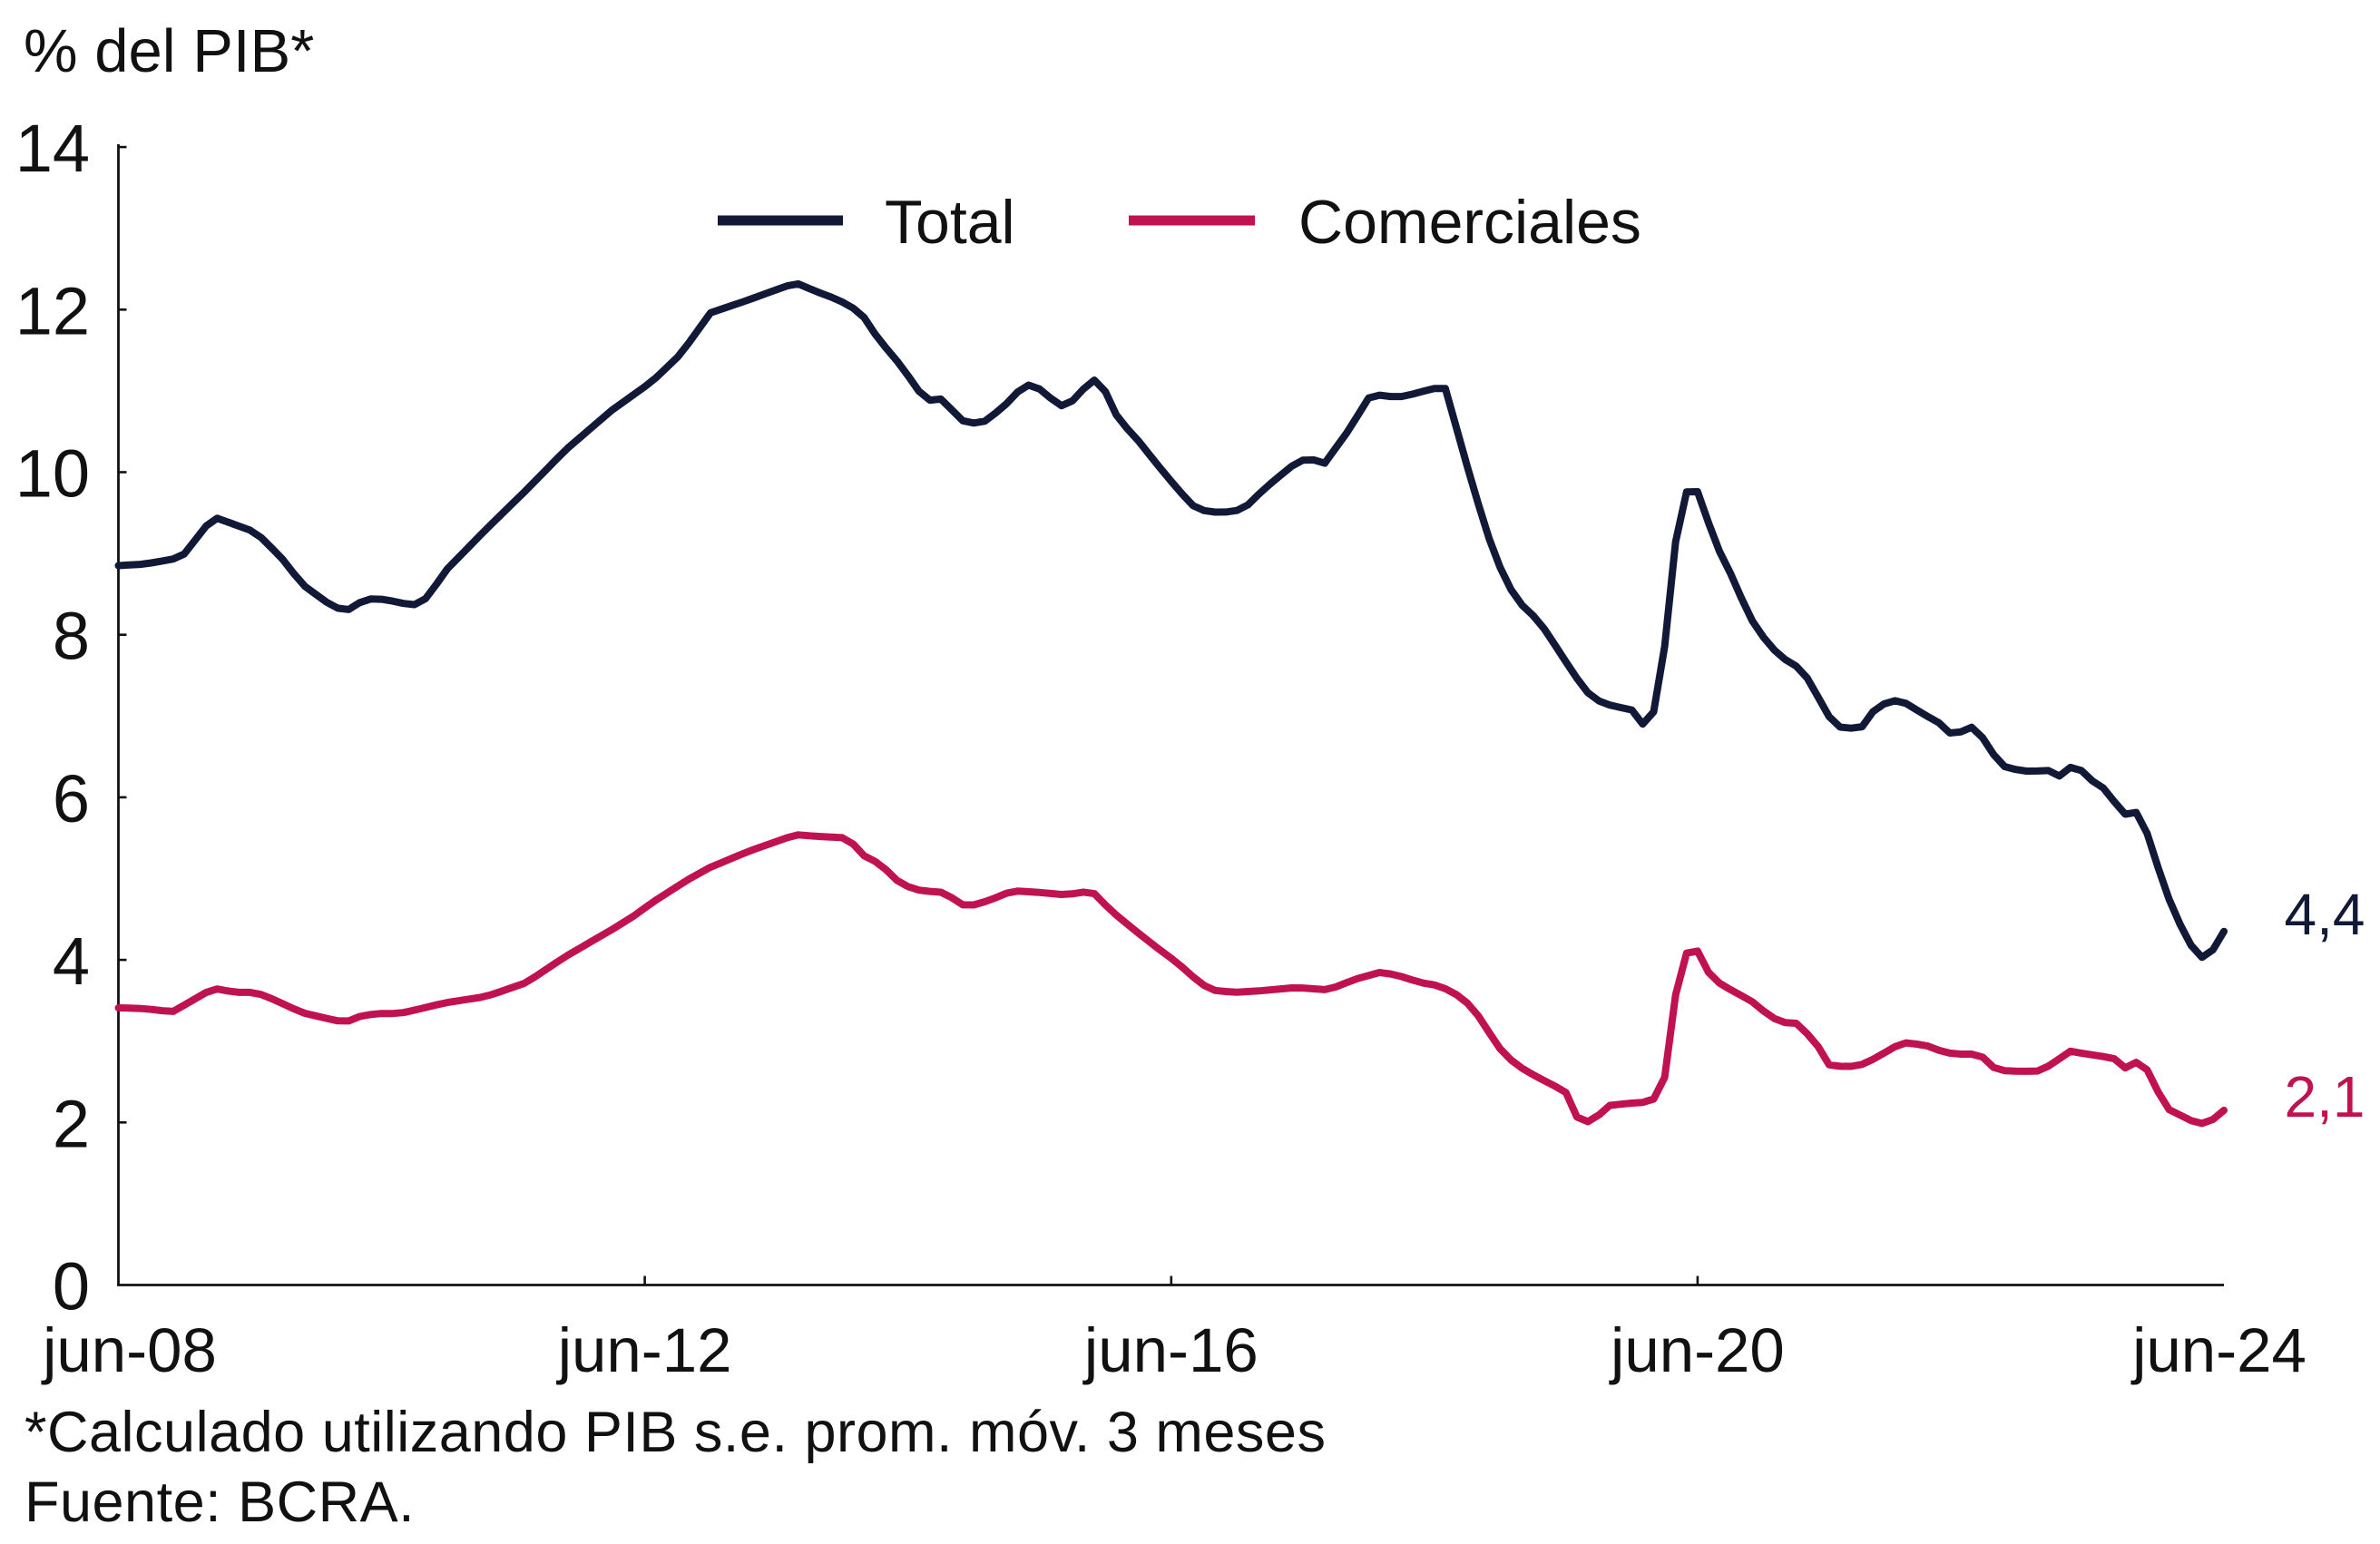 The width and height of the screenshot is (2380, 1544). Describe the element at coordinates (950, 222) in the screenshot. I see `svg-text: Total` at that location.